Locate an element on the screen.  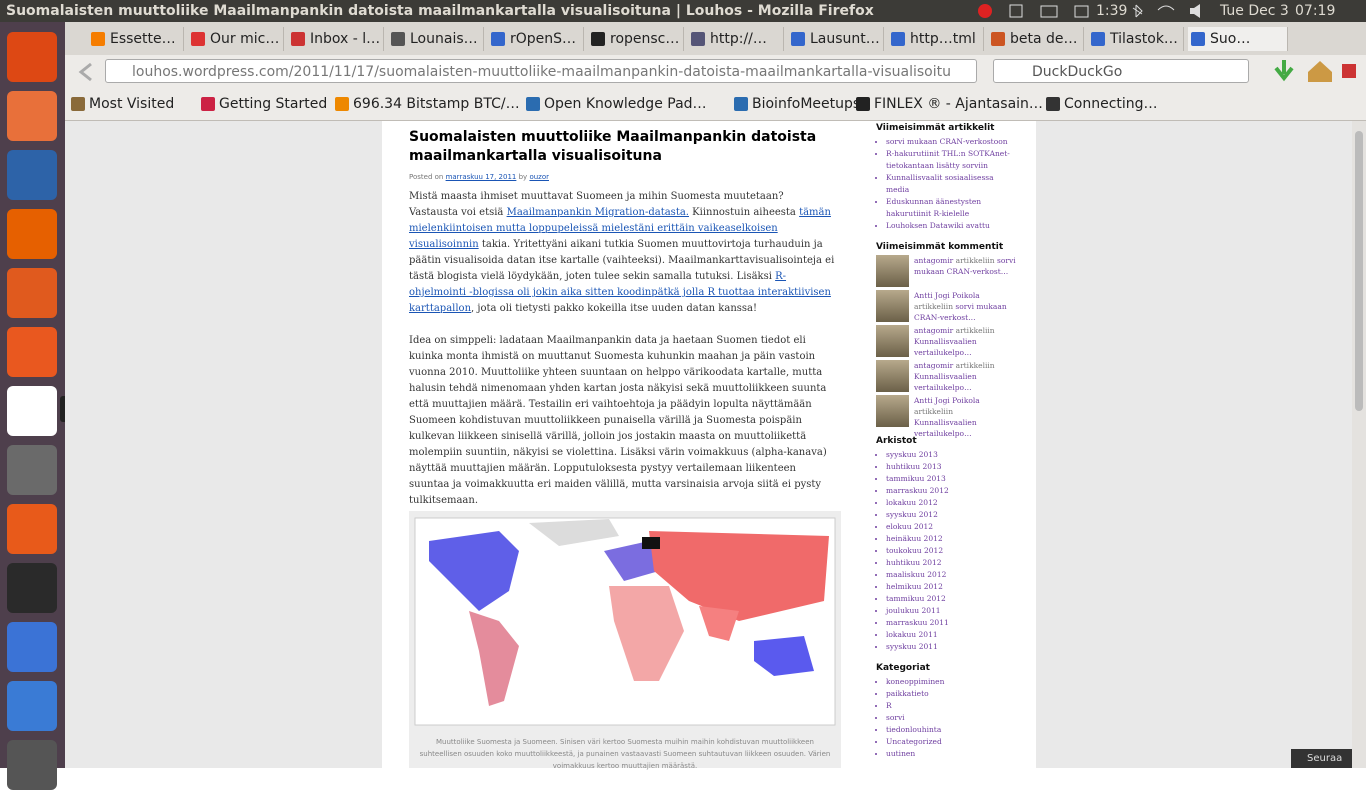
sidebar-link: R is located at coordinates (951, 706).